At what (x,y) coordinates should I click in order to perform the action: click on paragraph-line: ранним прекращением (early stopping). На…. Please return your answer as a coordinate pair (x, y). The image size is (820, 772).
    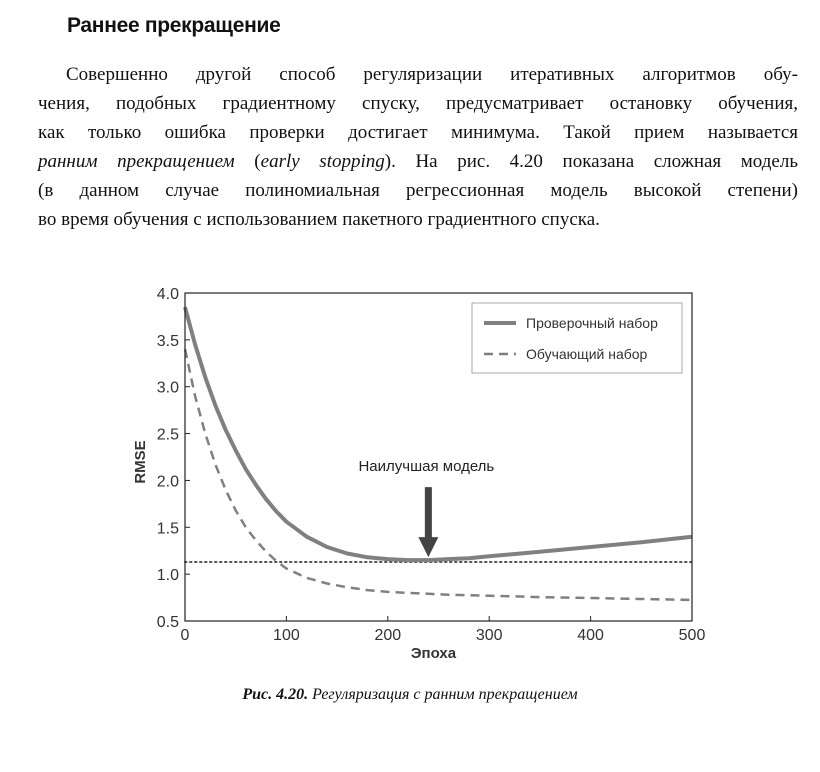
    Looking at the image, I should click on (418, 161).